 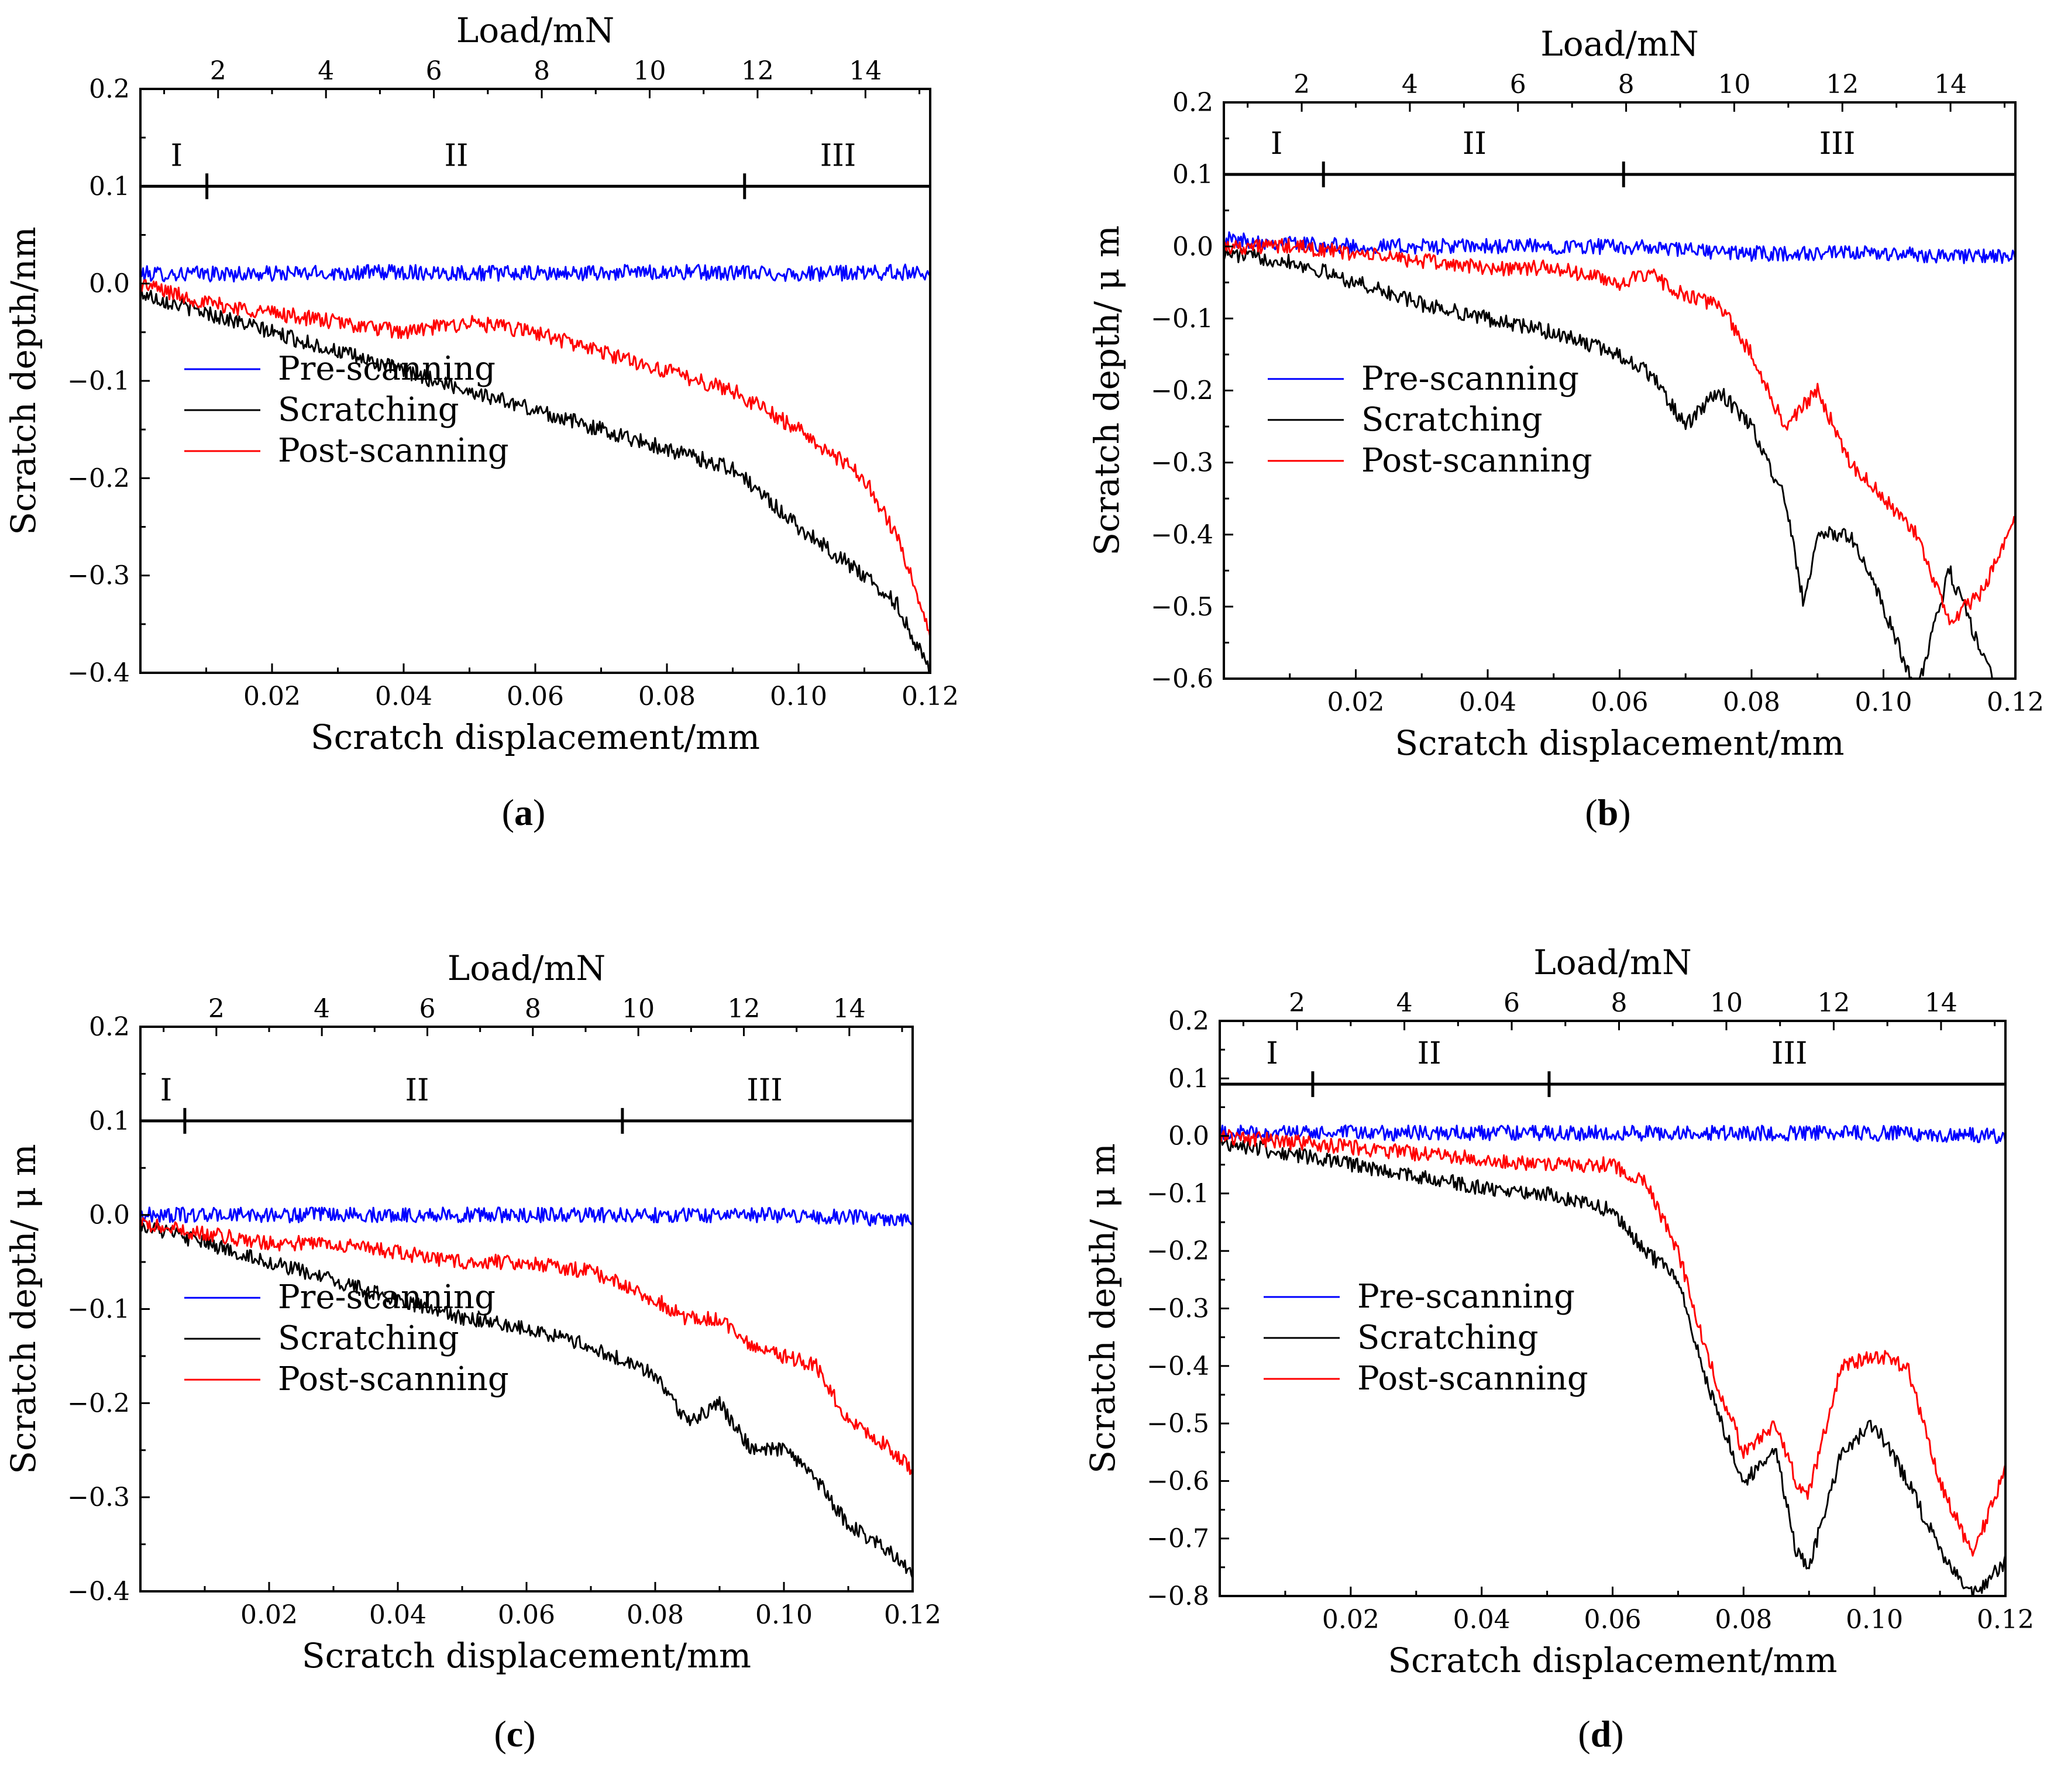 I want to click on series-group, so click(x=527, y=1392).